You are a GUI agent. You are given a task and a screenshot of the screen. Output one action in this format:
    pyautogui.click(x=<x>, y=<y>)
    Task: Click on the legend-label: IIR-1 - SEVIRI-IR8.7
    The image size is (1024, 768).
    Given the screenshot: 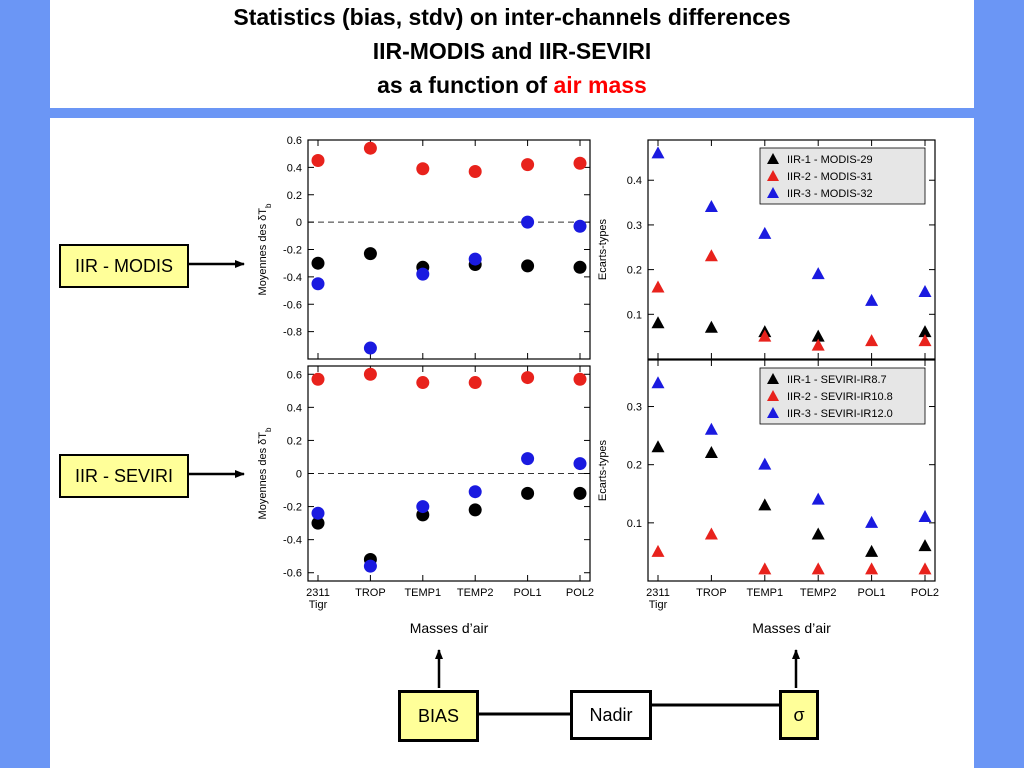 What is the action you would take?
    pyautogui.click(x=837, y=380)
    